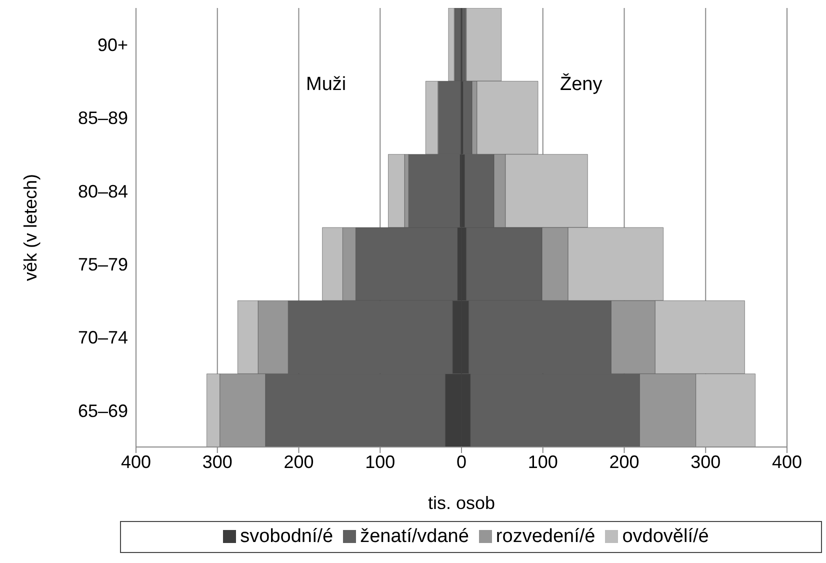 The image size is (826, 563). I want to click on y-axis-title: věk (v letech), so click(30, 228).